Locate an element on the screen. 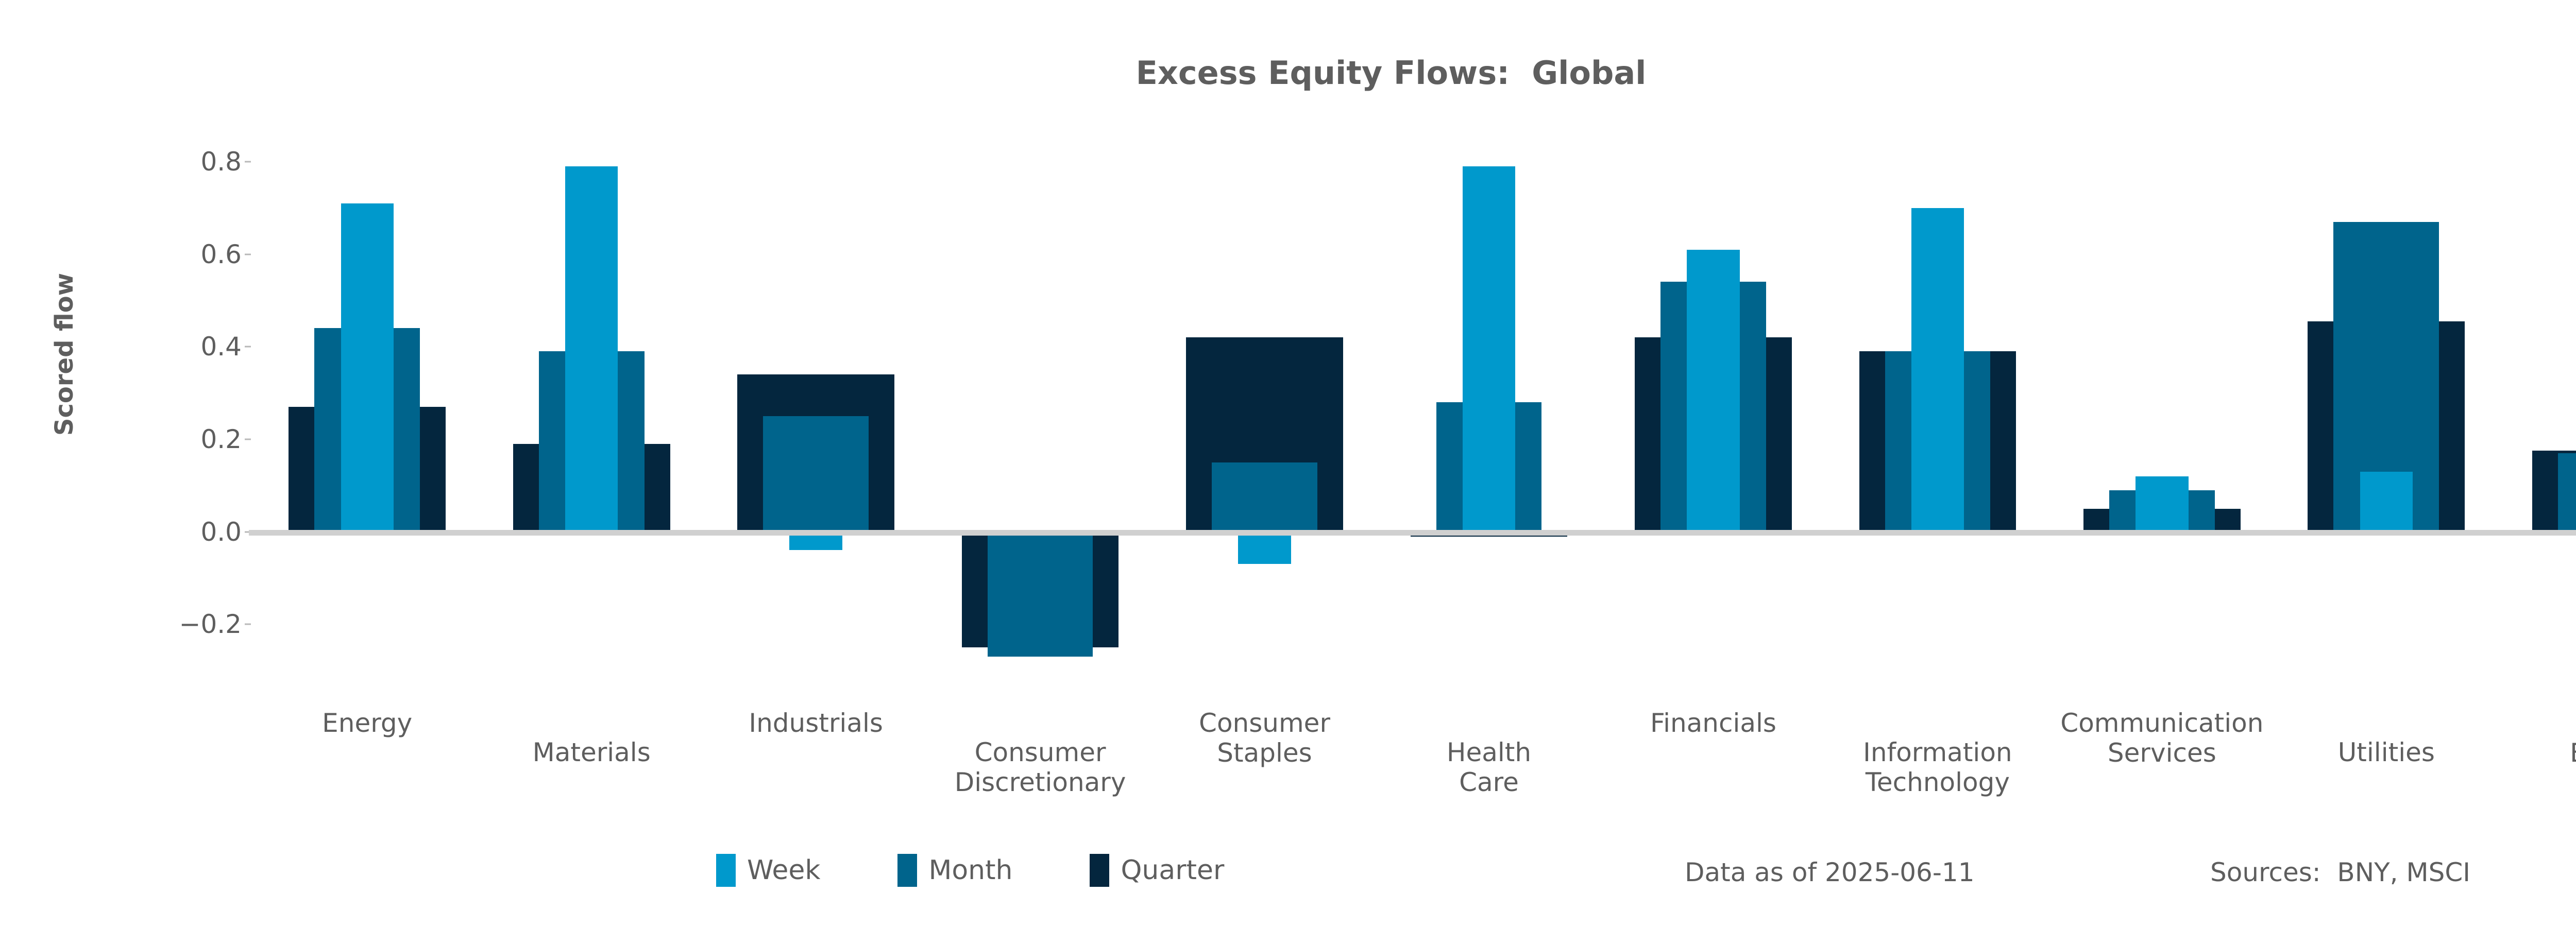  y-tick-label: −0.2 is located at coordinates (210, 624).